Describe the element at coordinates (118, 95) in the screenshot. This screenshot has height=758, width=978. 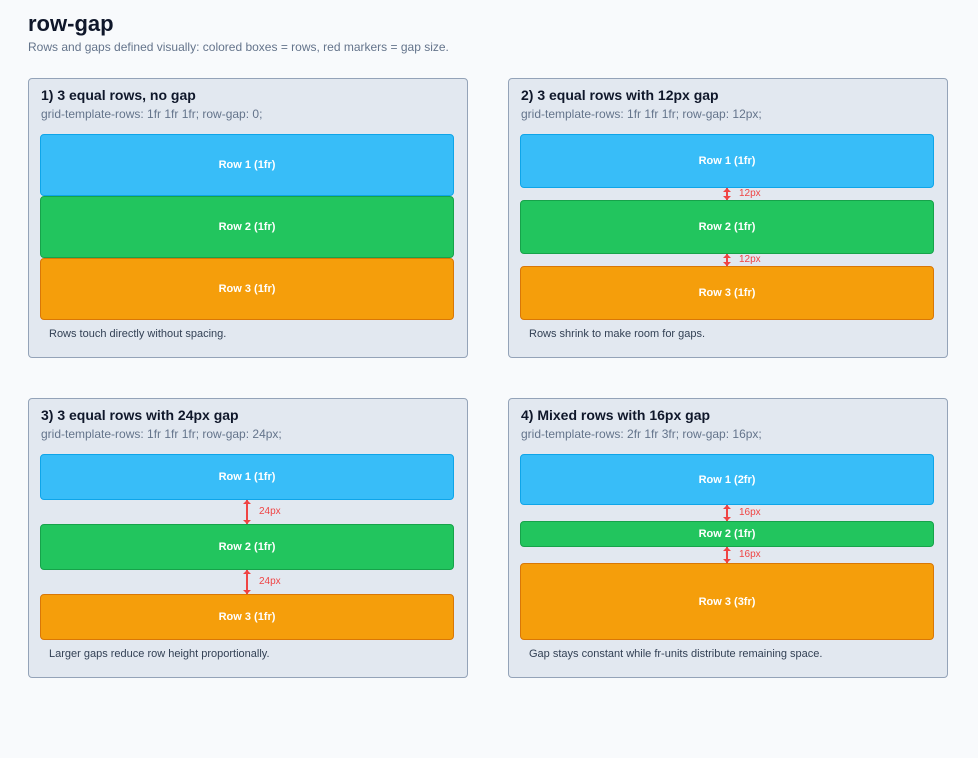
I see `panel-title: 1) 3 equal rows, no gap` at that location.